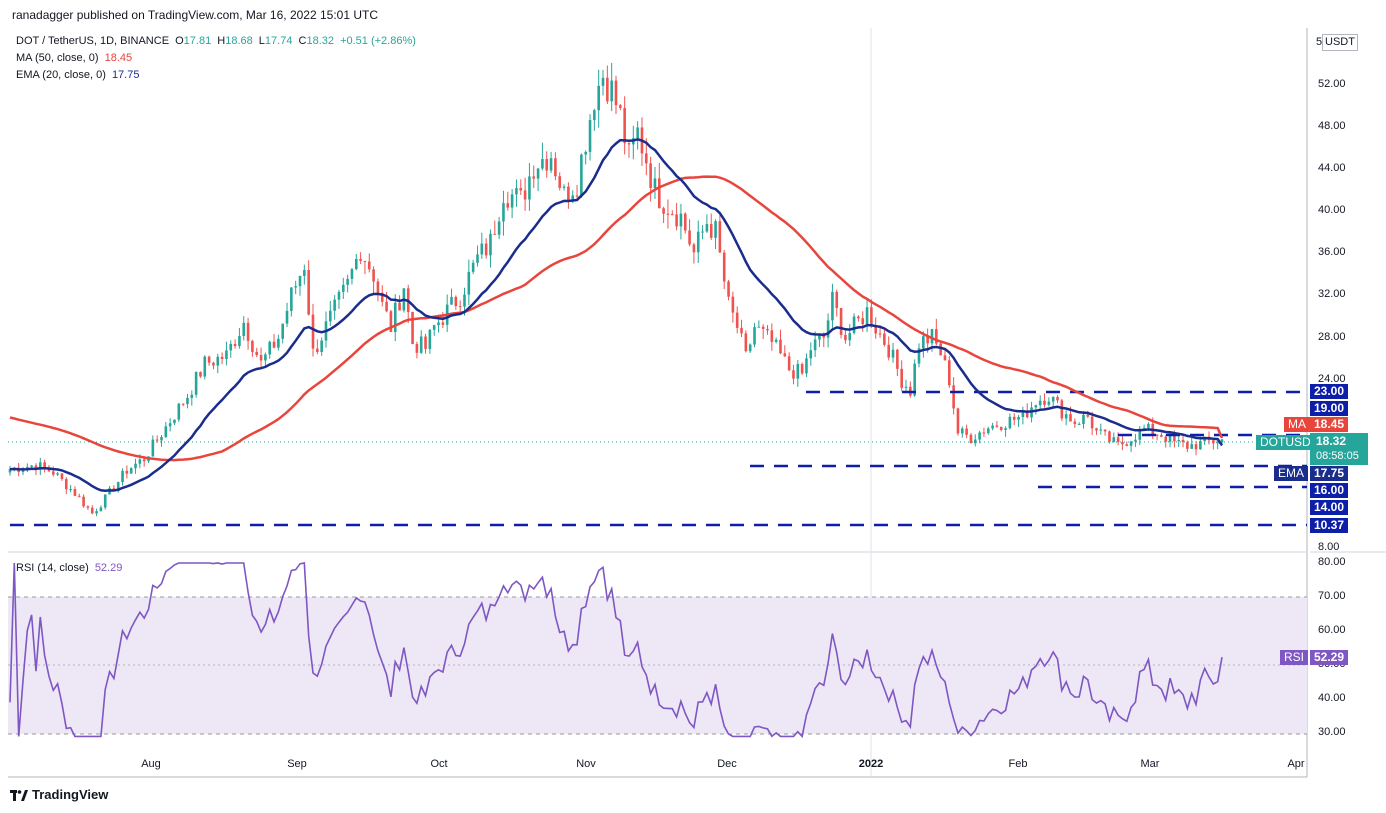 This screenshot has height=813, width=1386. Describe the element at coordinates (93, 41) in the screenshot. I see `symbol-name: DOT / TetherUS, 1D, BINANCE` at that location.